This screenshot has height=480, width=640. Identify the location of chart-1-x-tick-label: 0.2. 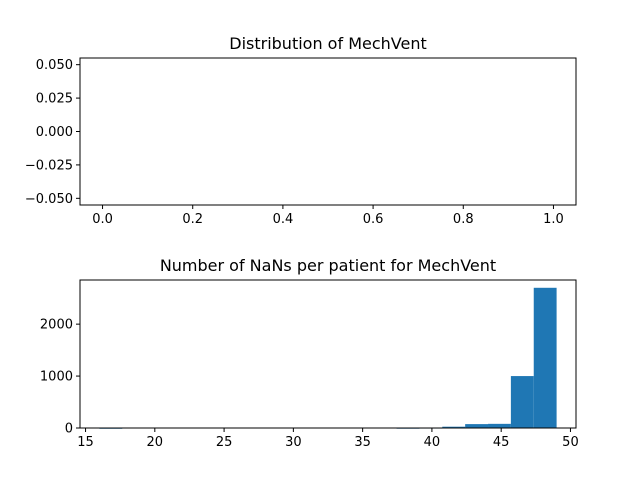
(192, 219).